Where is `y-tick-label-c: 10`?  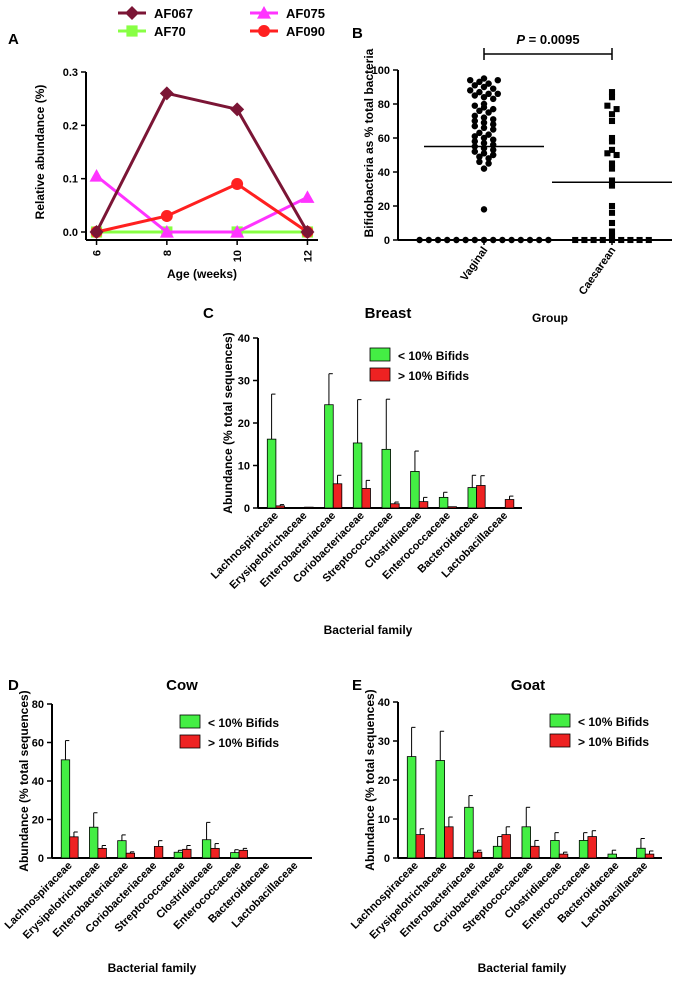
y-tick-label-c: 10 is located at coordinates (244, 467).